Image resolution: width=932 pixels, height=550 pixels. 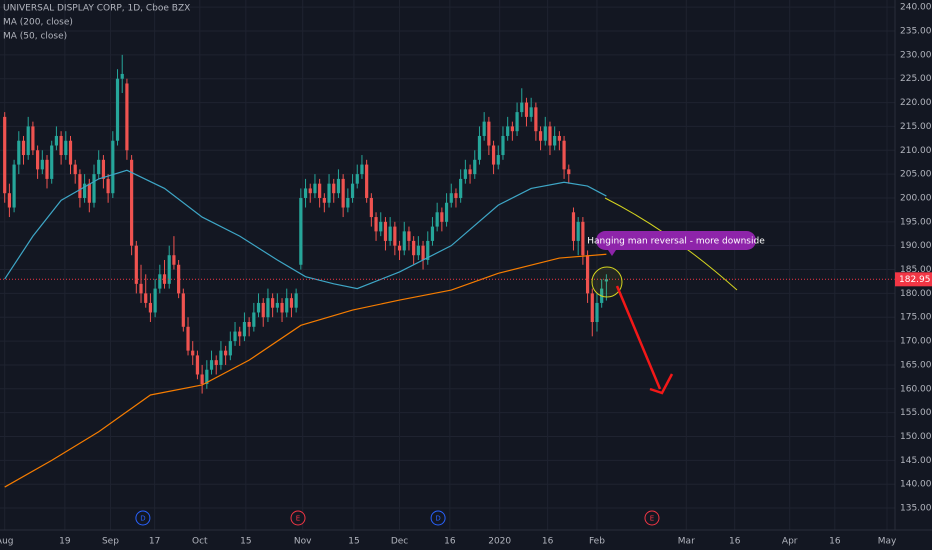 I want to click on x-tick-label: 17, so click(x=154, y=542).